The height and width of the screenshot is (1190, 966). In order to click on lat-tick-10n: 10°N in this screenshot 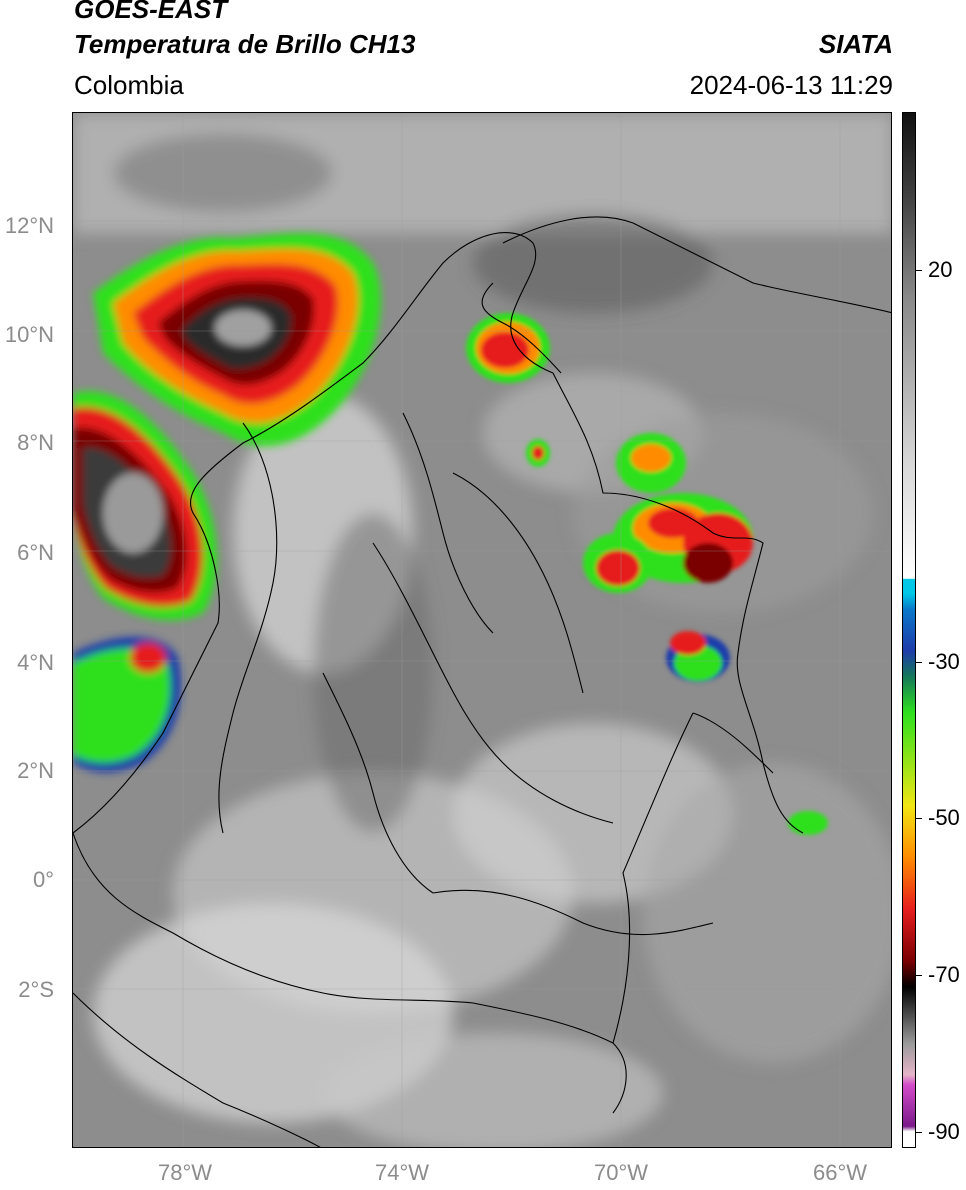, I will do `click(29, 334)`.